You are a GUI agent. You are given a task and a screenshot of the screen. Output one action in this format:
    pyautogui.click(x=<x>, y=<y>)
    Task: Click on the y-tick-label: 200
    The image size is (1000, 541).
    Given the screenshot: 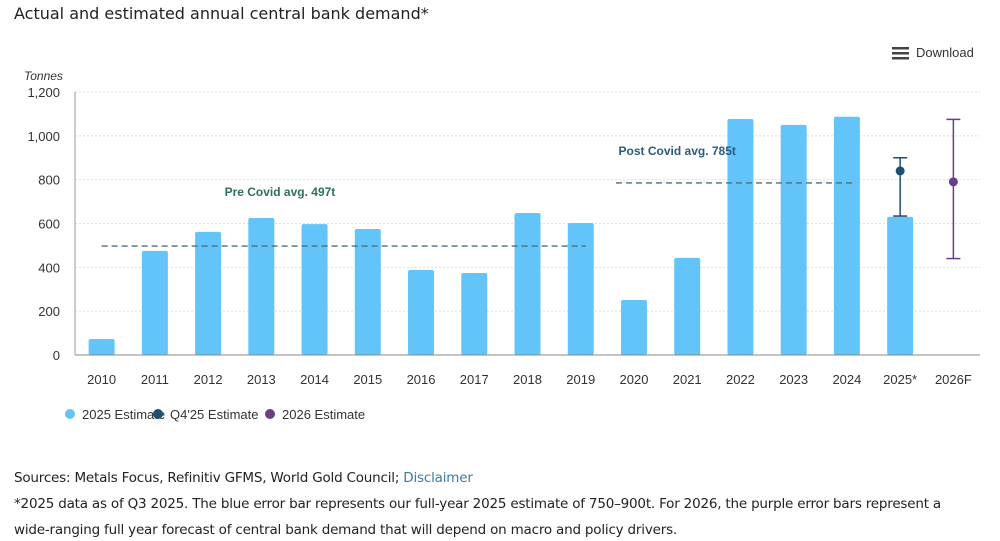 What is the action you would take?
    pyautogui.click(x=49, y=311)
    